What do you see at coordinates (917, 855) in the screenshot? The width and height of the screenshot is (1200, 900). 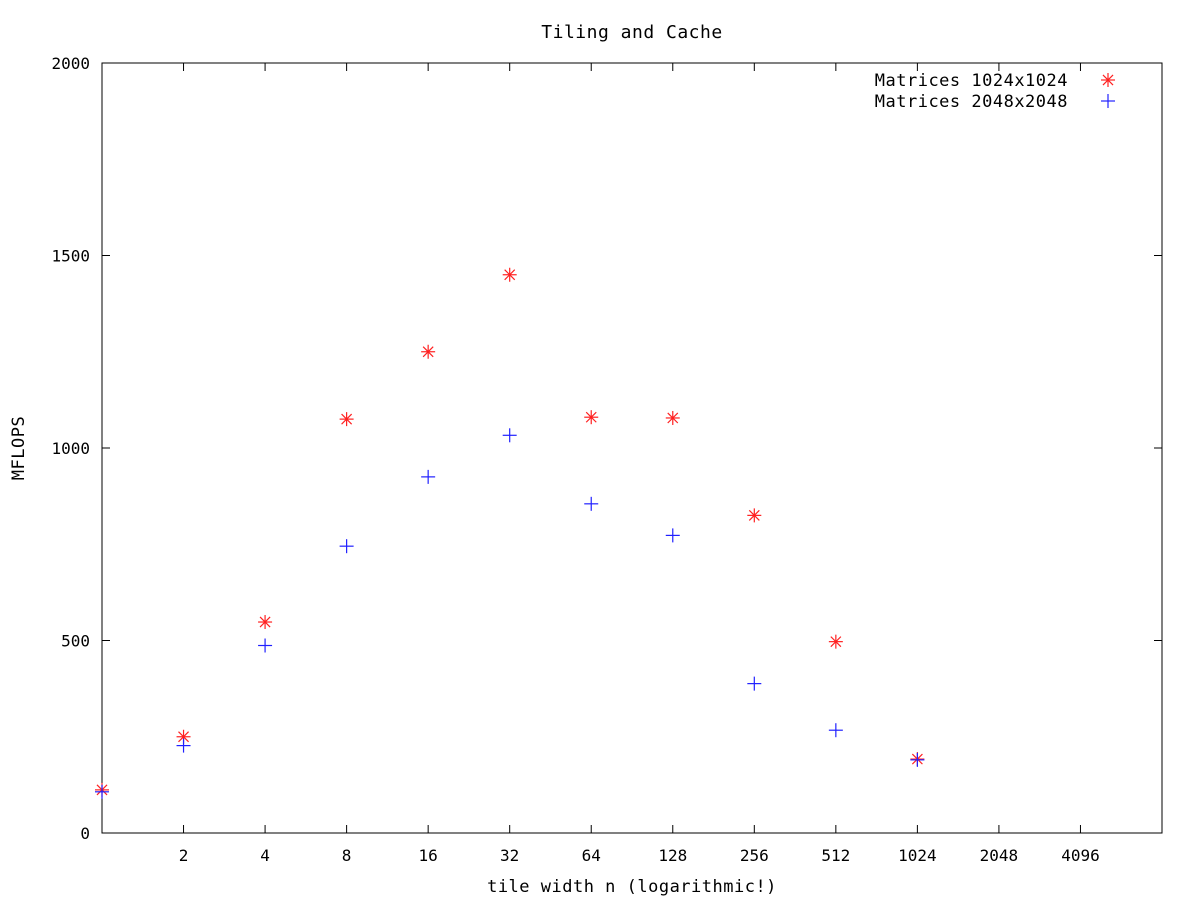 I see `x-tick-label: 1024` at bounding box center [917, 855].